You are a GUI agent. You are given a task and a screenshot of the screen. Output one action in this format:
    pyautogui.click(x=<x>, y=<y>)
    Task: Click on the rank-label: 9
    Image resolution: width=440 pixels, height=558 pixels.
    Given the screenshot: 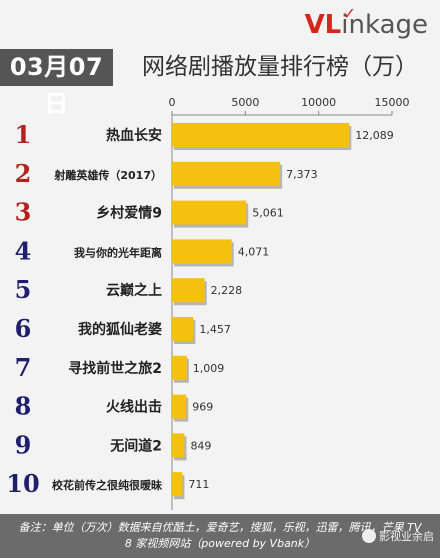 What is the action you would take?
    pyautogui.click(x=23, y=444)
    